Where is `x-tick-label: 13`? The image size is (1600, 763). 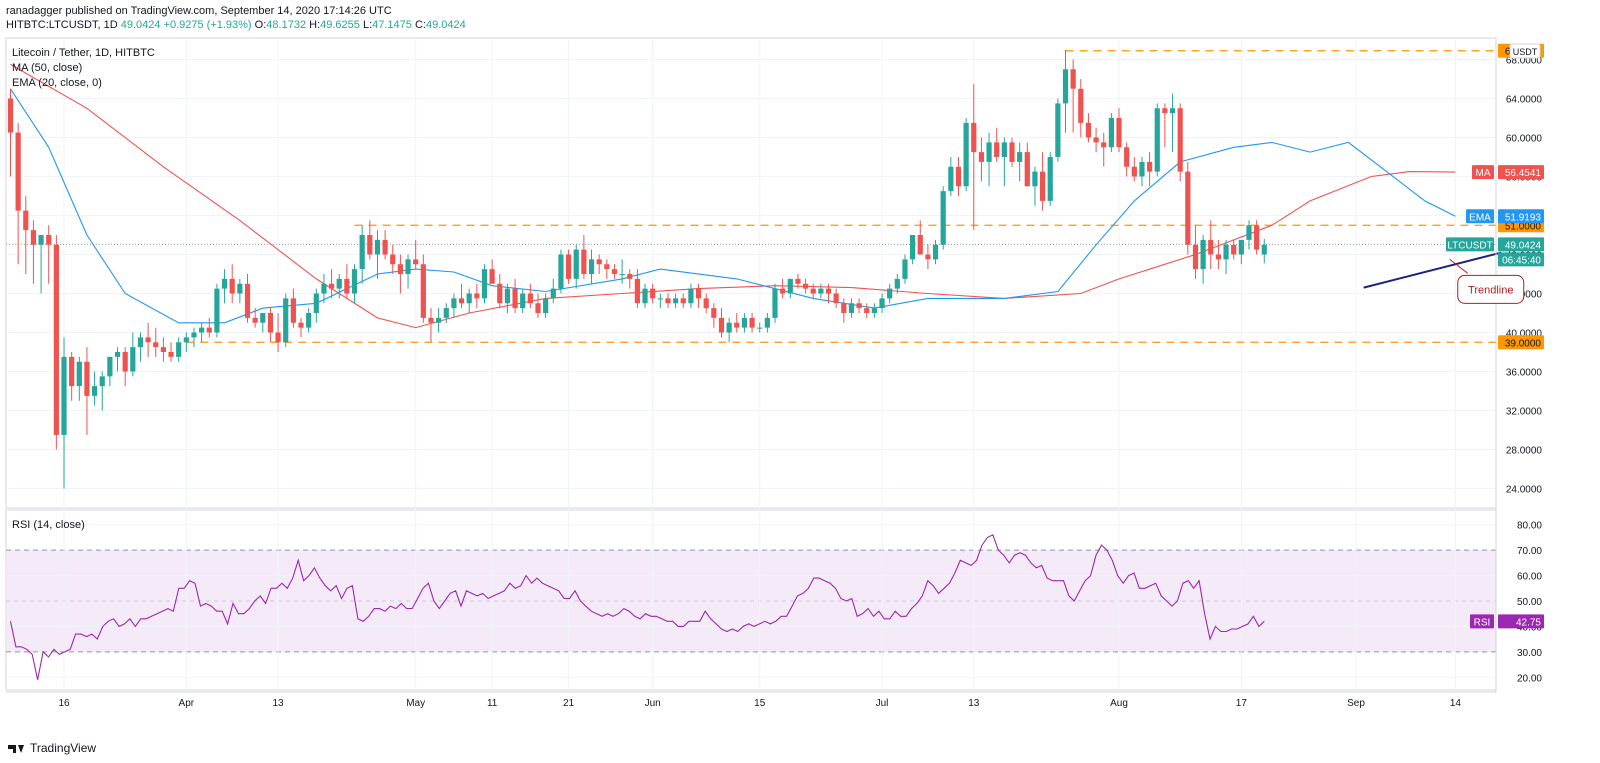
x-tick-label: 13 is located at coordinates (974, 703).